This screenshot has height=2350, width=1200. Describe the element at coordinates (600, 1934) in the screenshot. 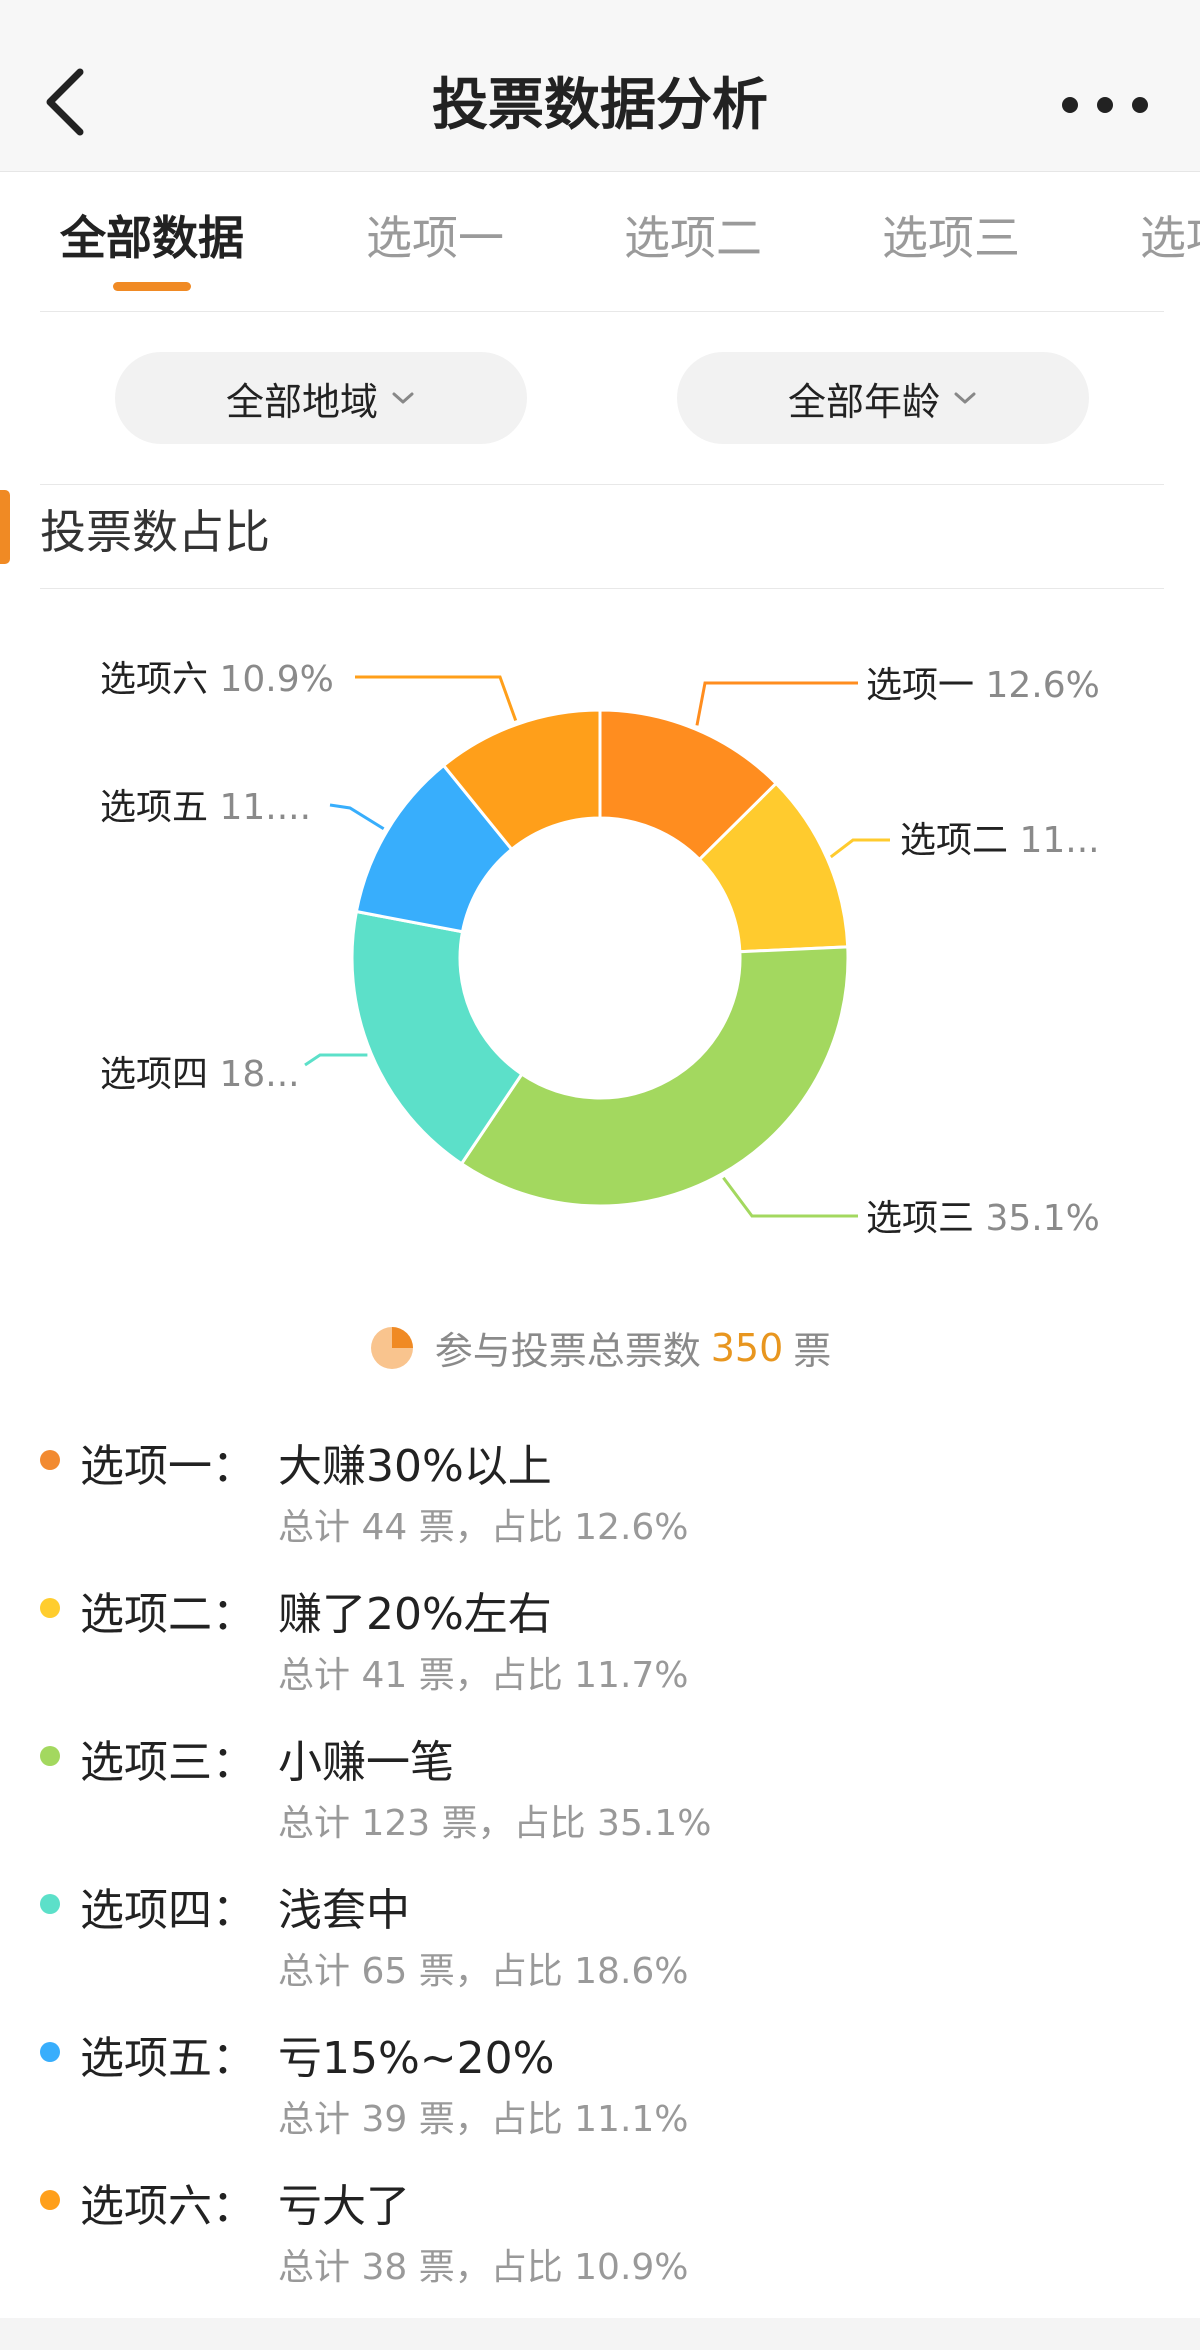

I see `option-list-item: 选项四： 浅套中 总计 65 票，占比 18.6%` at that location.